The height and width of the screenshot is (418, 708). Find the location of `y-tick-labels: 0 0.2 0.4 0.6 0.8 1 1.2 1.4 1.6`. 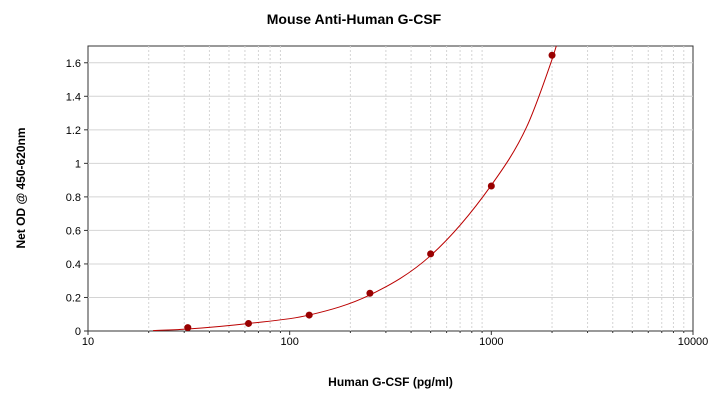

y-tick-labels: 0 0.2 0.4 0.6 0.8 1 1.2 1.4 1.6 is located at coordinates (73, 198).